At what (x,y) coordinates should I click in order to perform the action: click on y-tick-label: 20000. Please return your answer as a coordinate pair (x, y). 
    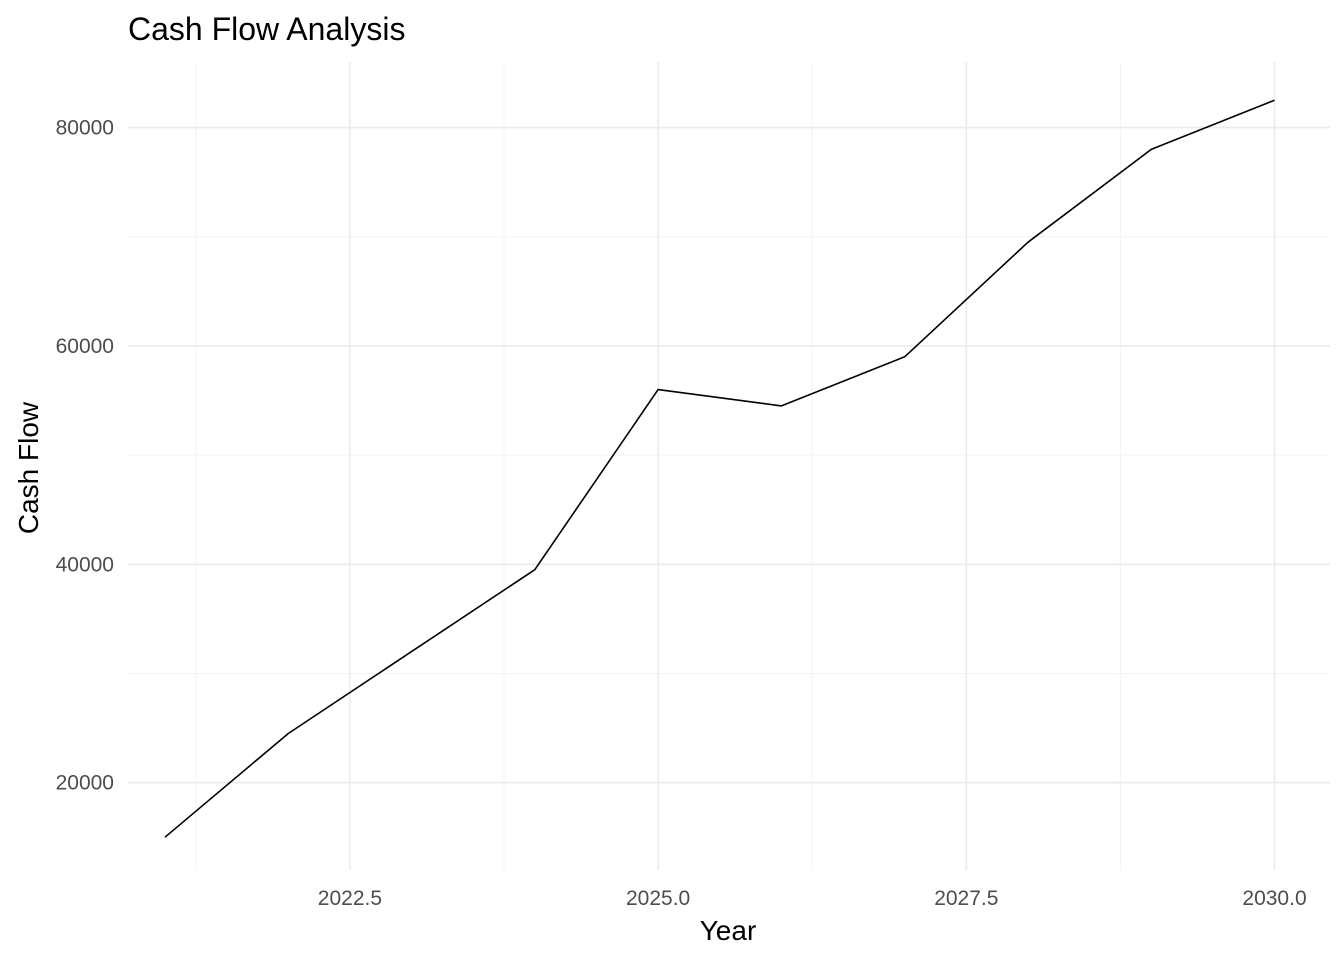
    Looking at the image, I should click on (85, 783).